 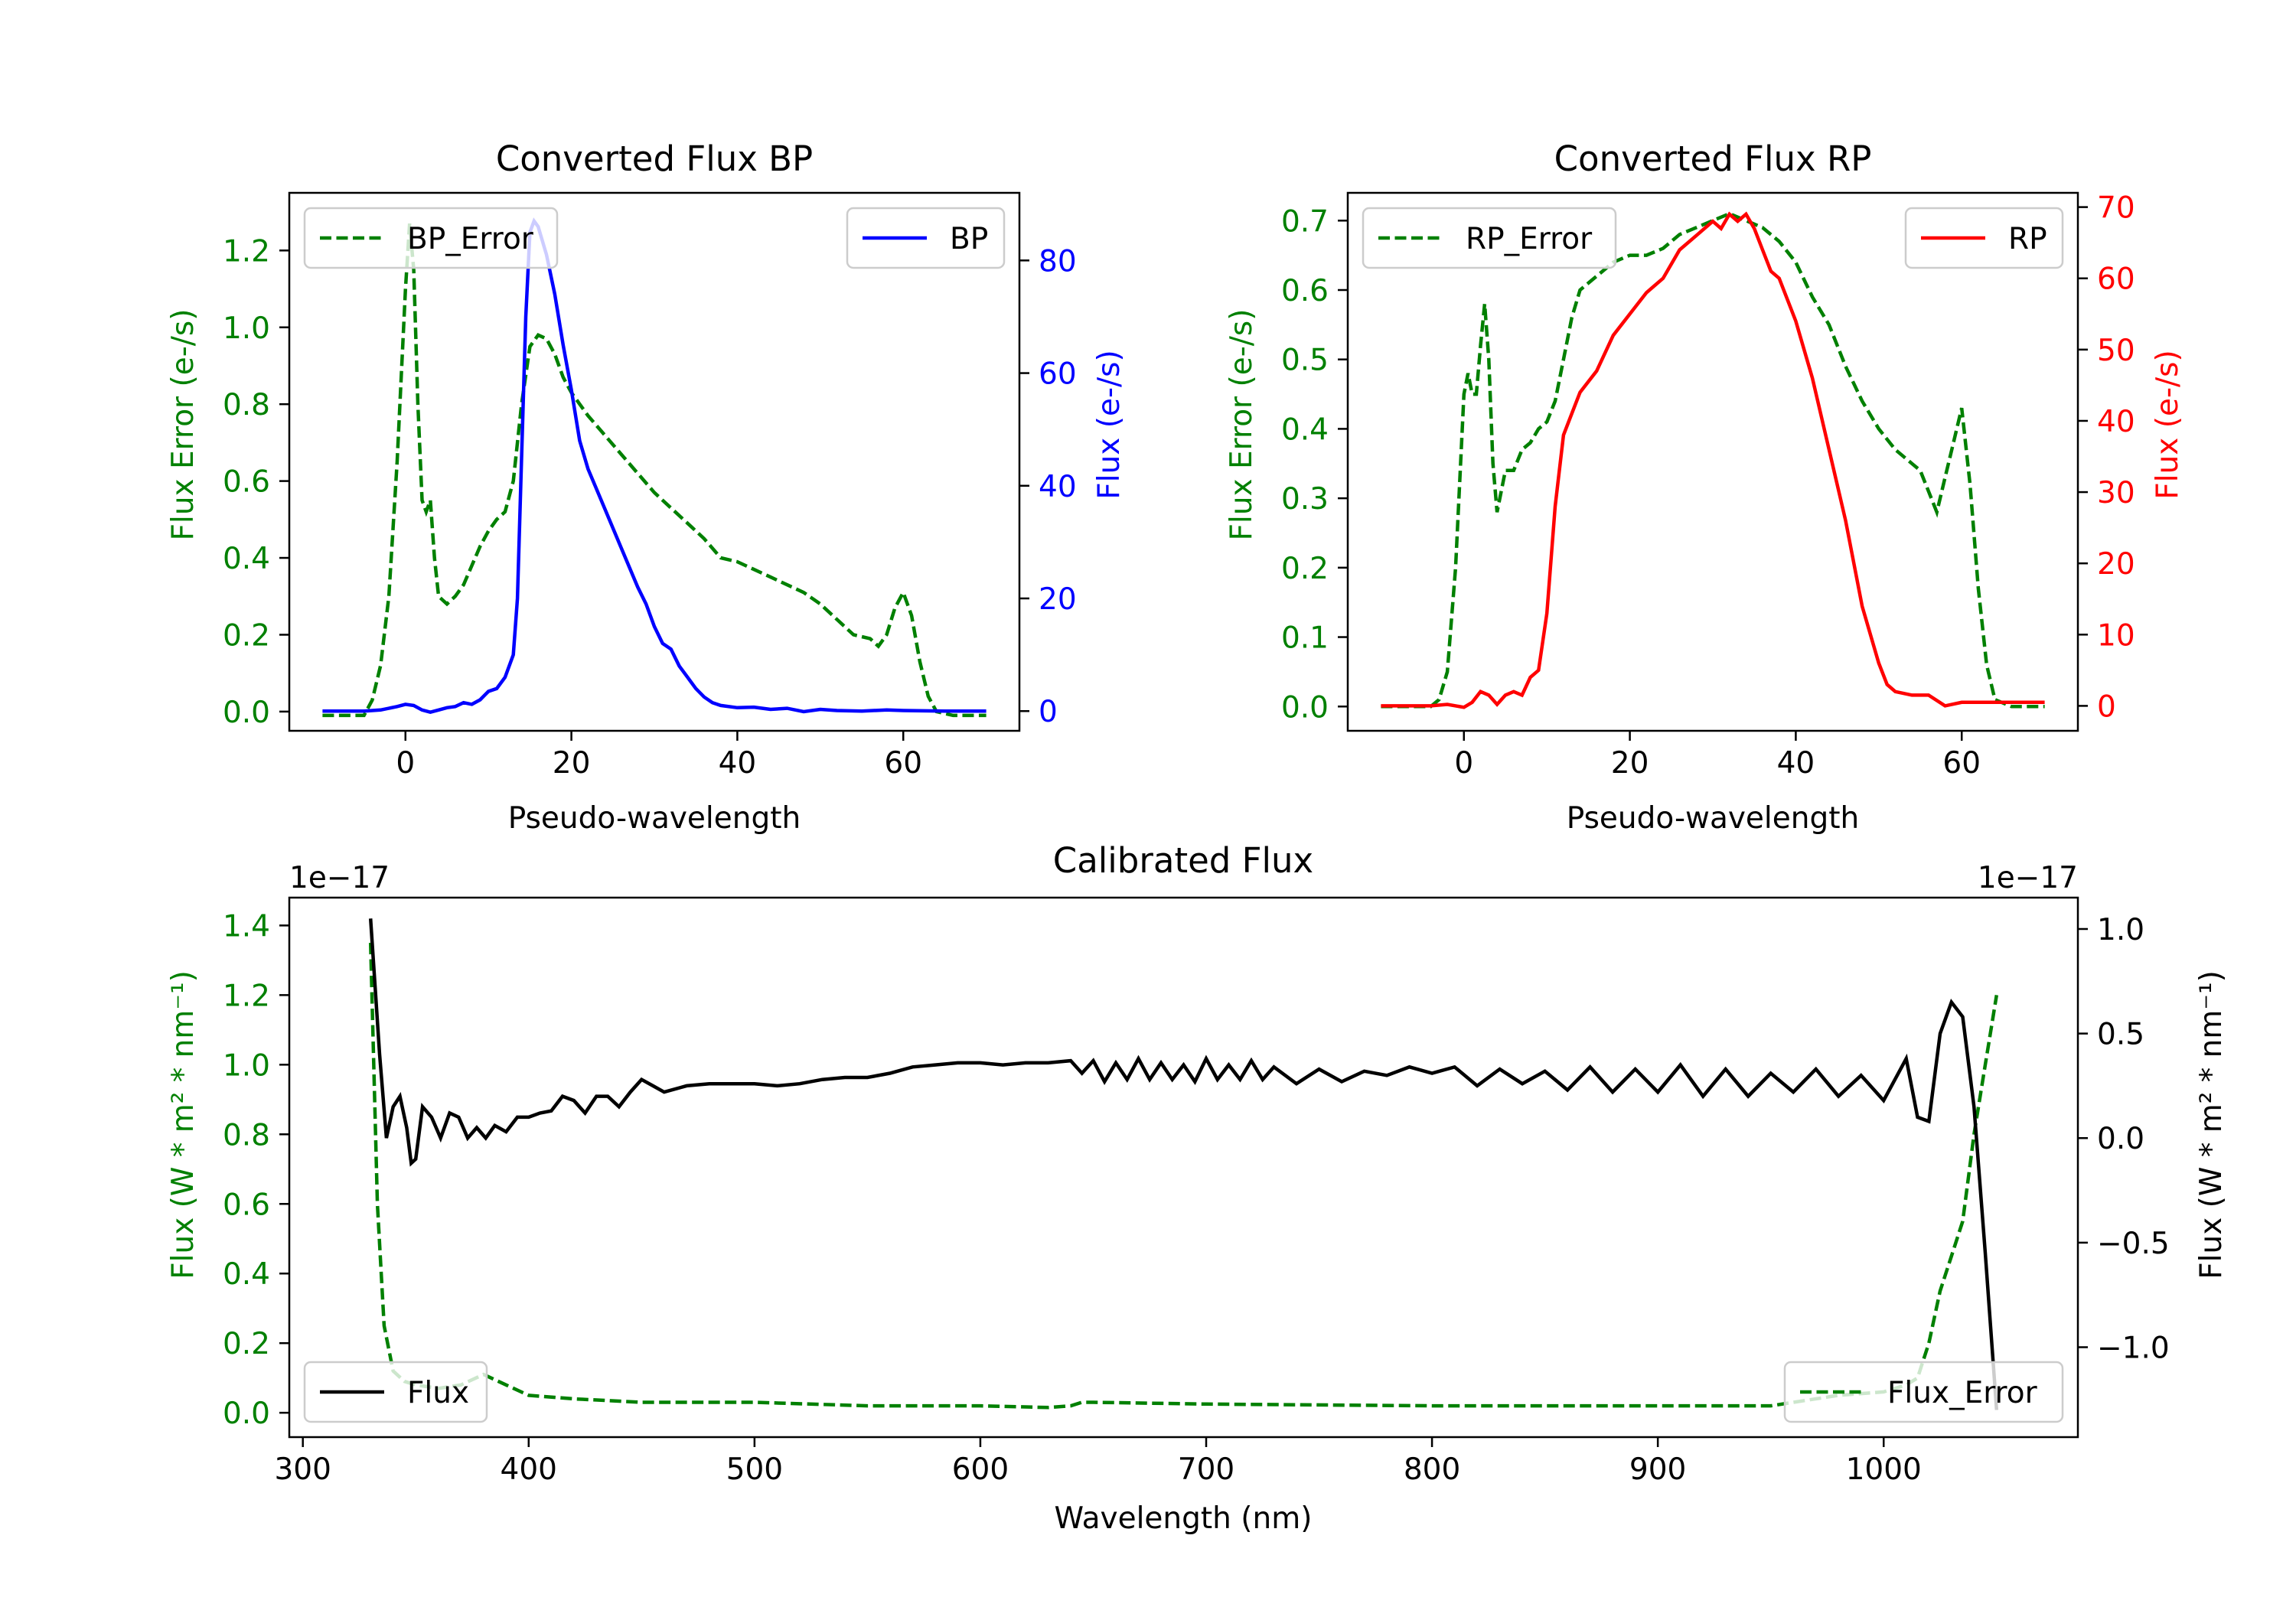 What do you see at coordinates (256, 1170) in the screenshot?
I see `calibrated-yticks-left: 0.0 0.2 0.4 0.6 0.8 1.0 1.2 1.4` at bounding box center [256, 1170].